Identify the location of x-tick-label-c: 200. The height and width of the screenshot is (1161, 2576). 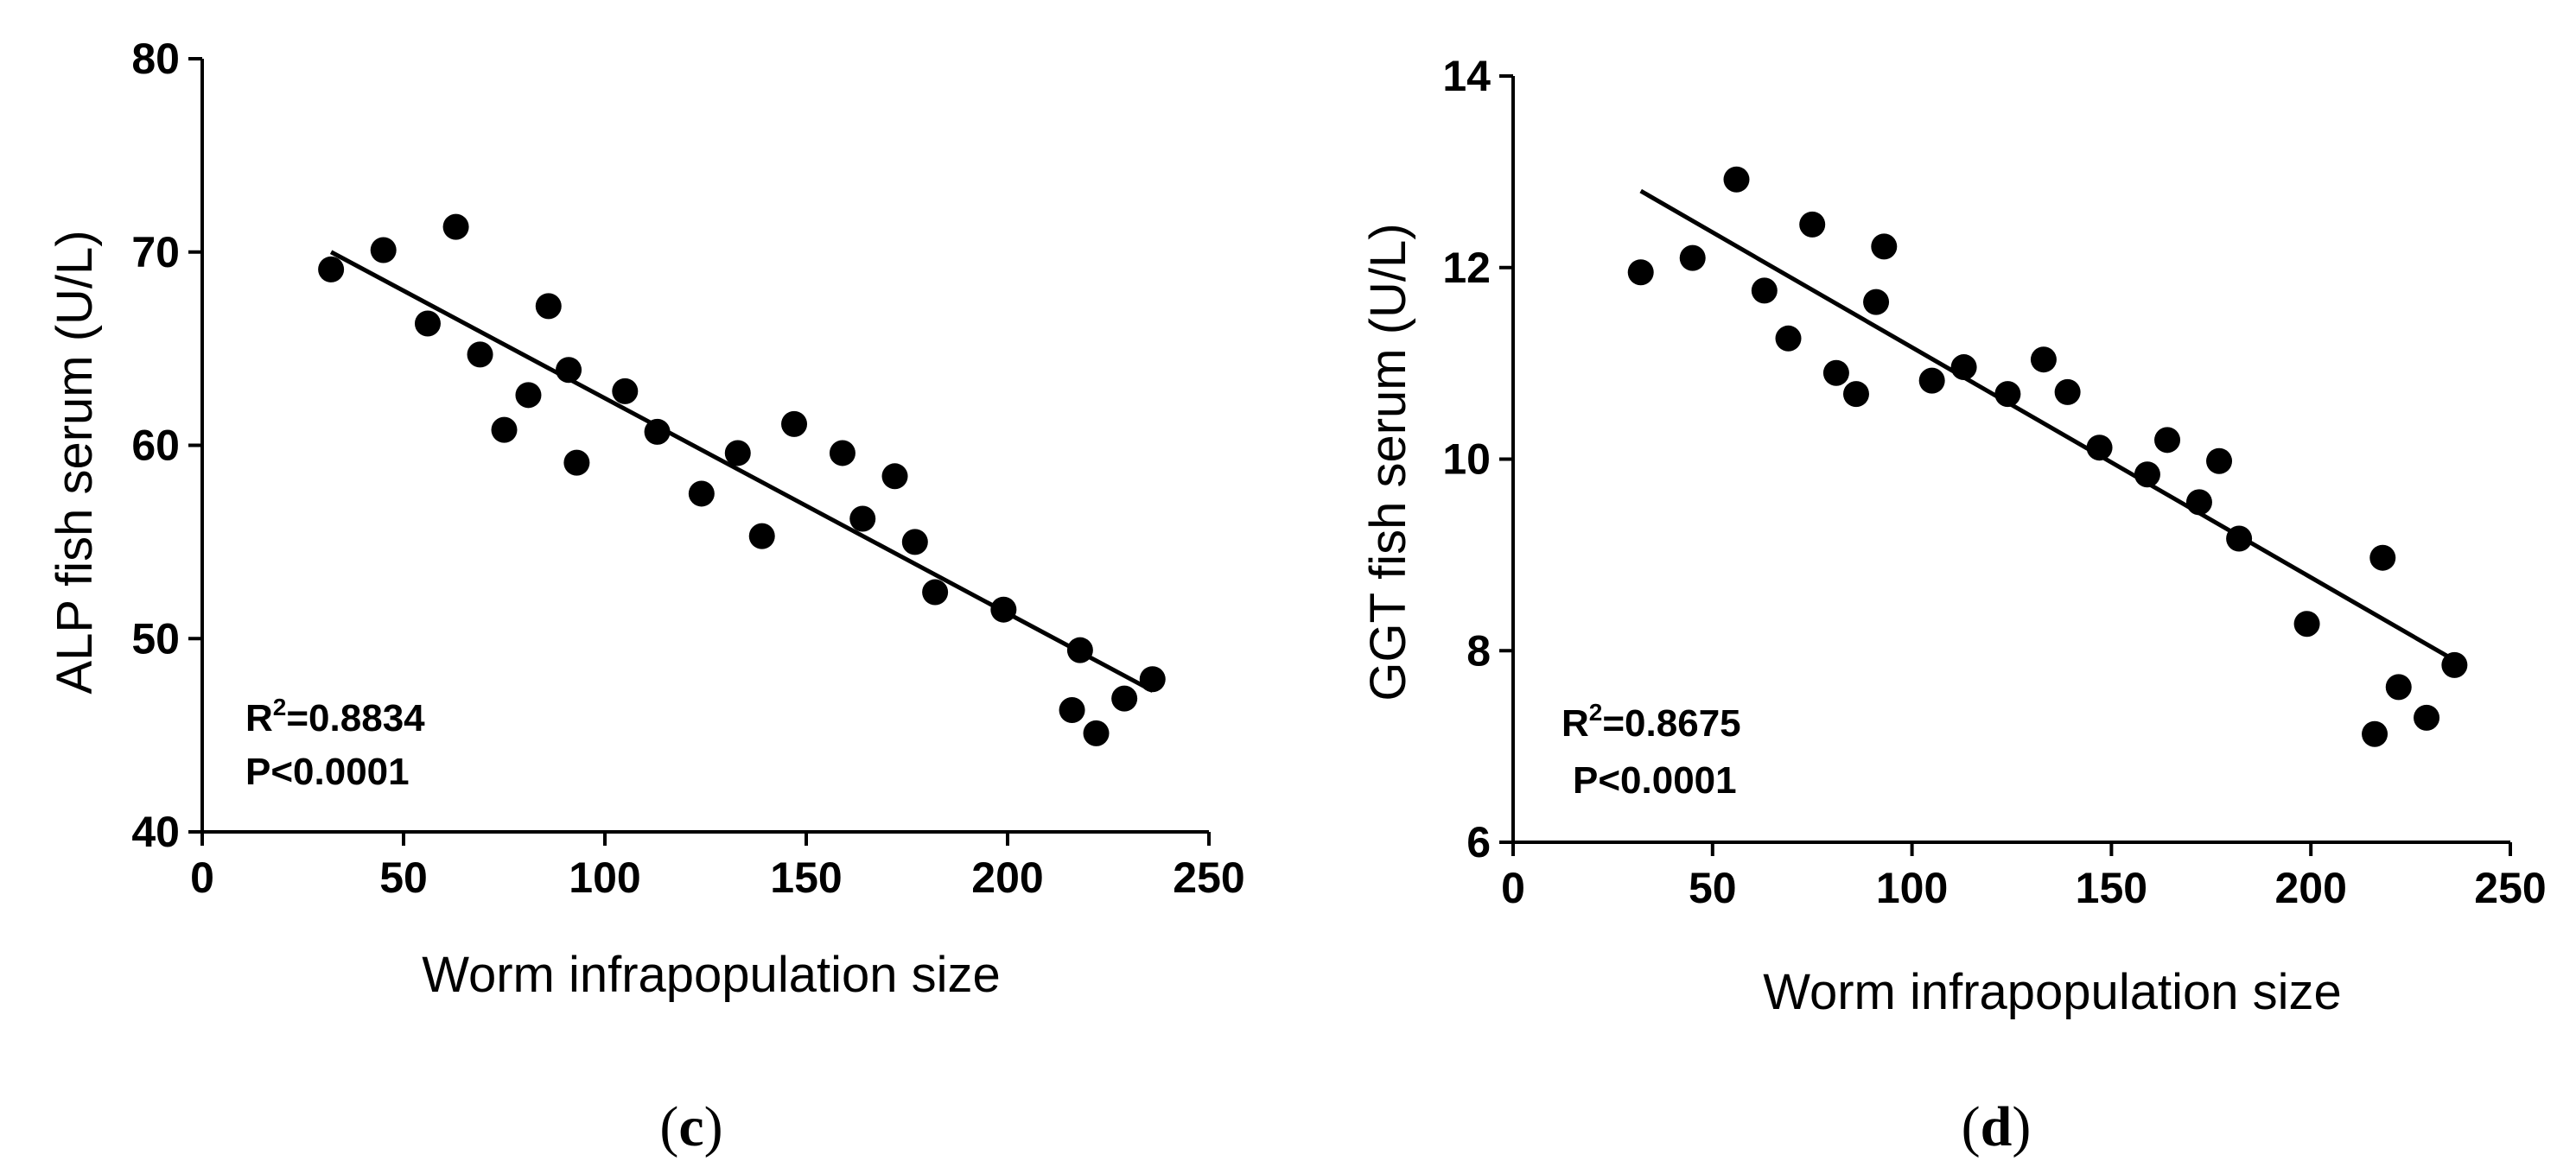
(1007, 877).